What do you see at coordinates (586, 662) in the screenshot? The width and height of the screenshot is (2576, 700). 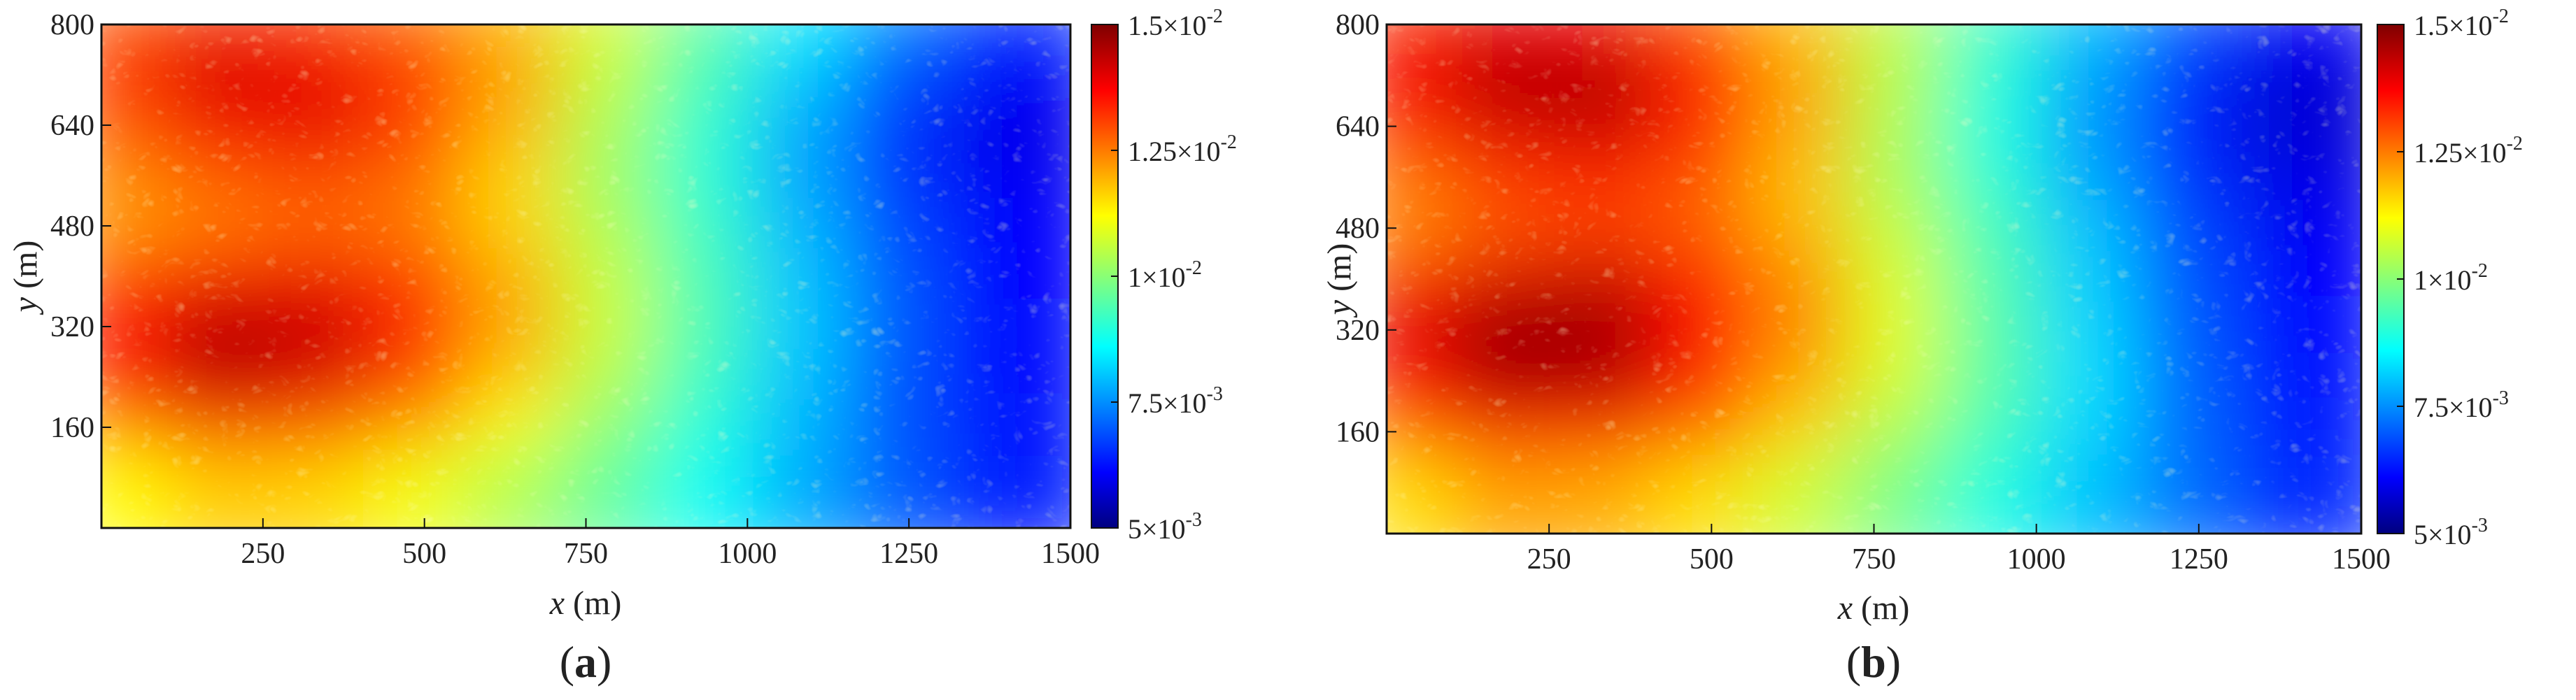 I see `panel-label-a: (a)` at bounding box center [586, 662].